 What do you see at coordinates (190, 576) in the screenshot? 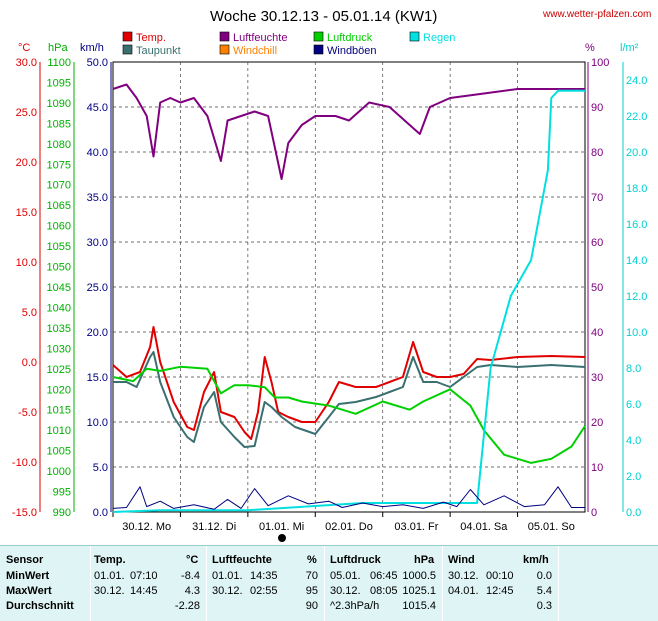
I see `cell-t_val: -8.4` at bounding box center [190, 576].